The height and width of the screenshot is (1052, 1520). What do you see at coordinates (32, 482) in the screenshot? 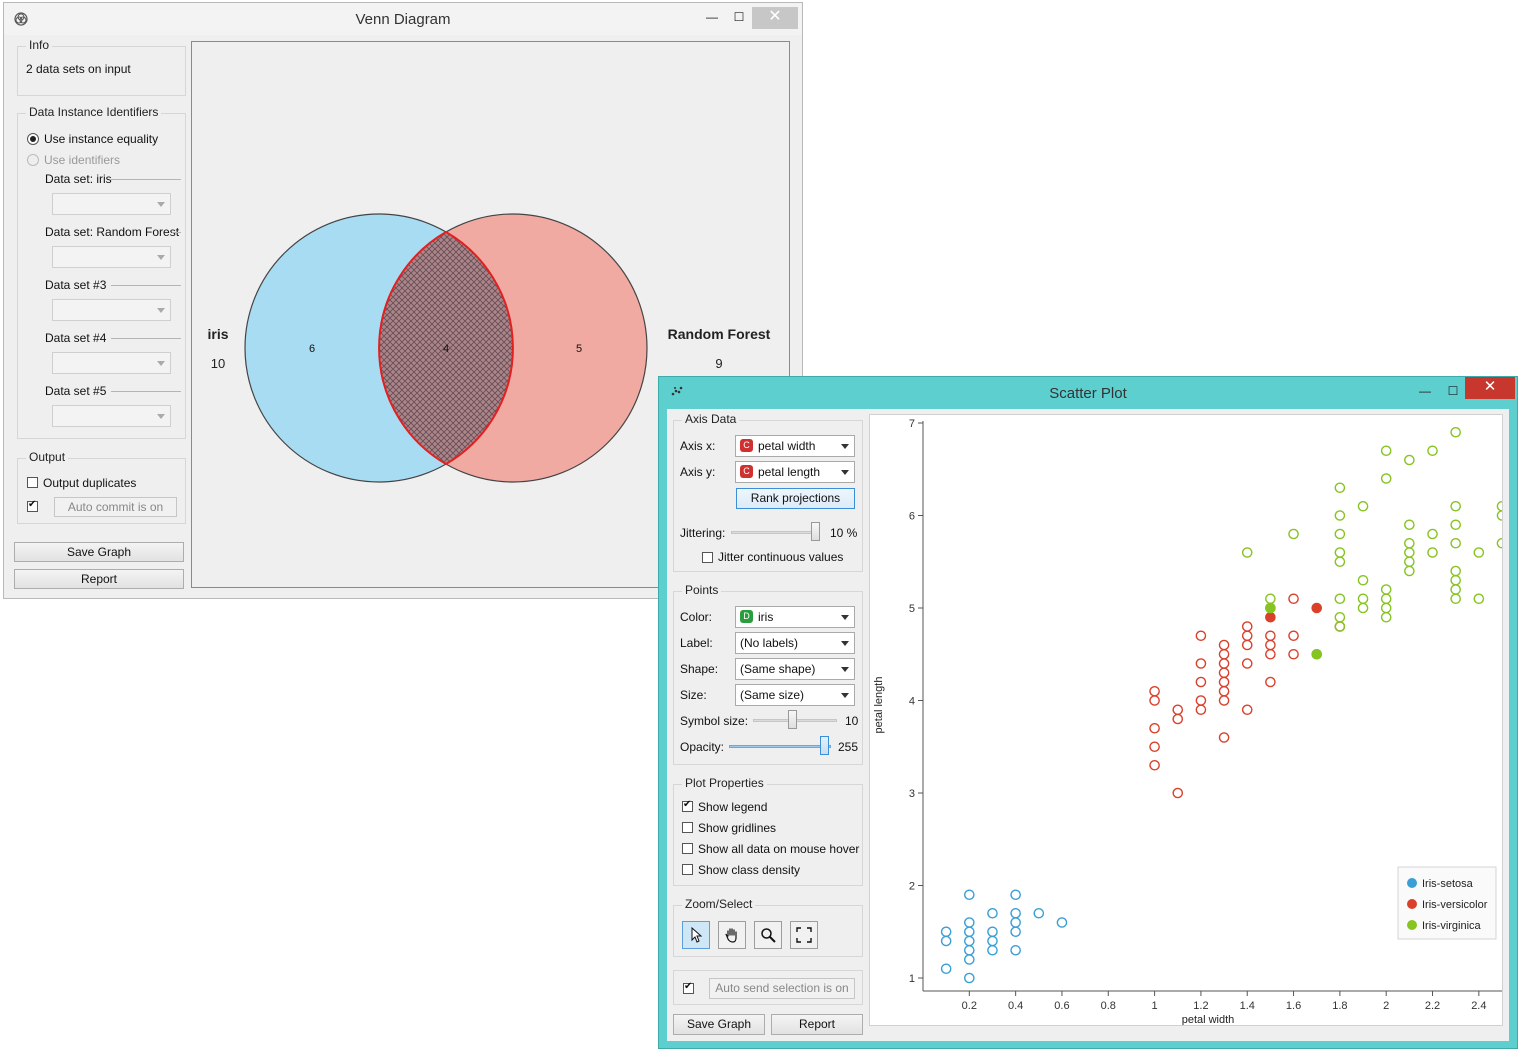
I see `output-duplicates-checkbox` at bounding box center [32, 482].